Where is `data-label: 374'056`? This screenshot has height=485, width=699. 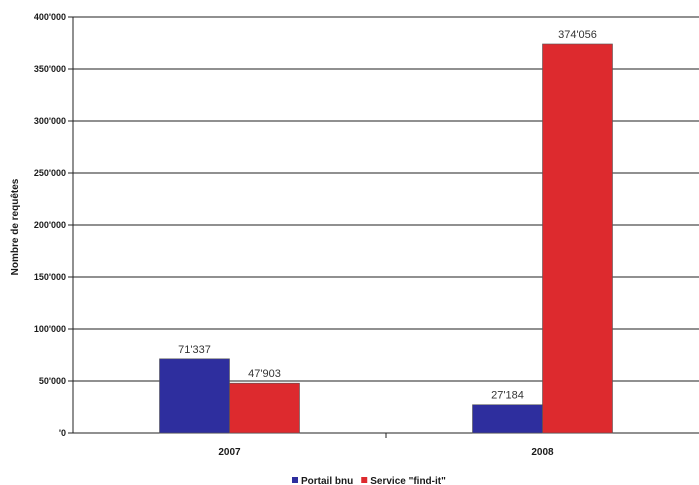
data-label: 374'056 is located at coordinates (577, 35).